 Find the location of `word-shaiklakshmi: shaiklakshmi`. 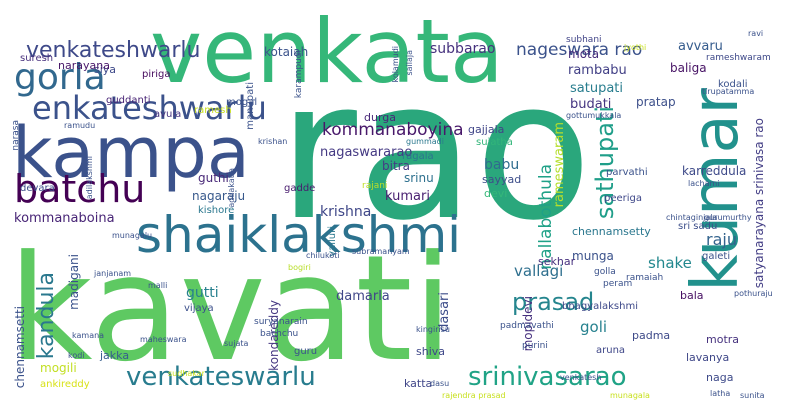

word-shaiklakshmi: shaiklakshmi is located at coordinates (299, 235).